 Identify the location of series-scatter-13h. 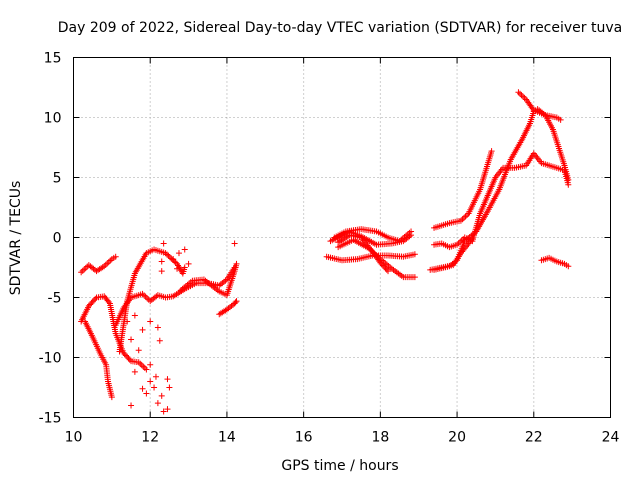
(204, 256).